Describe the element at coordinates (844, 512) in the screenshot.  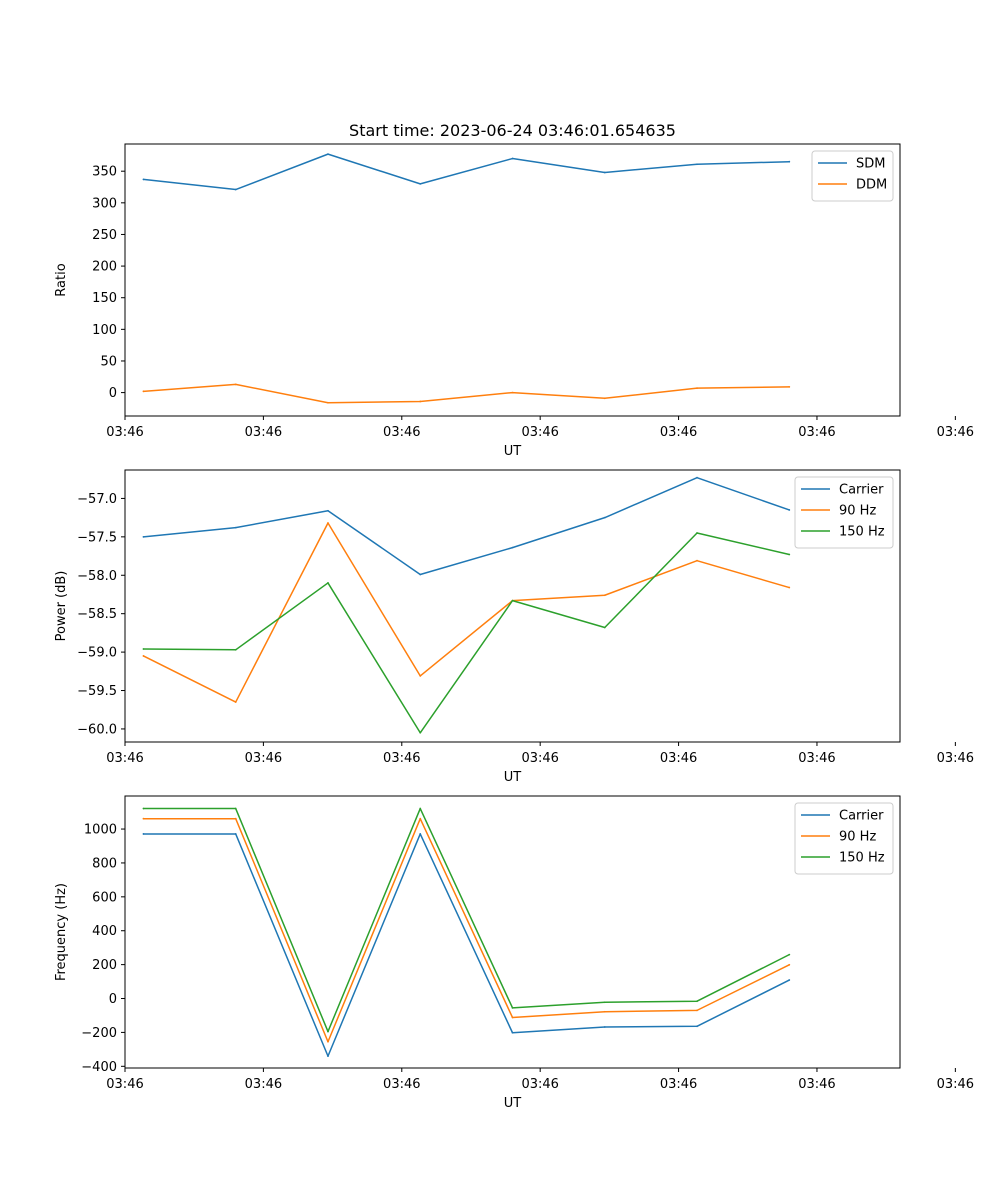
I see `power-legend: Carrier 90 Hz 150 Hz` at that location.